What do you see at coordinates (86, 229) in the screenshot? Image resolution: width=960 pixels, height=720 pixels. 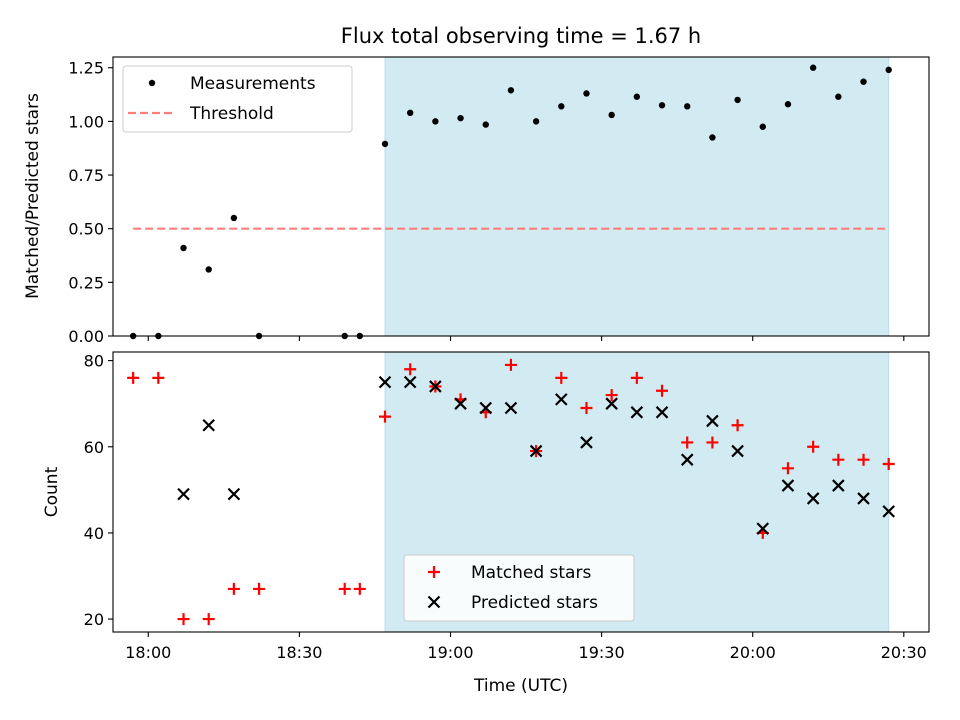 I see `y-tick-label: 0.50` at bounding box center [86, 229].